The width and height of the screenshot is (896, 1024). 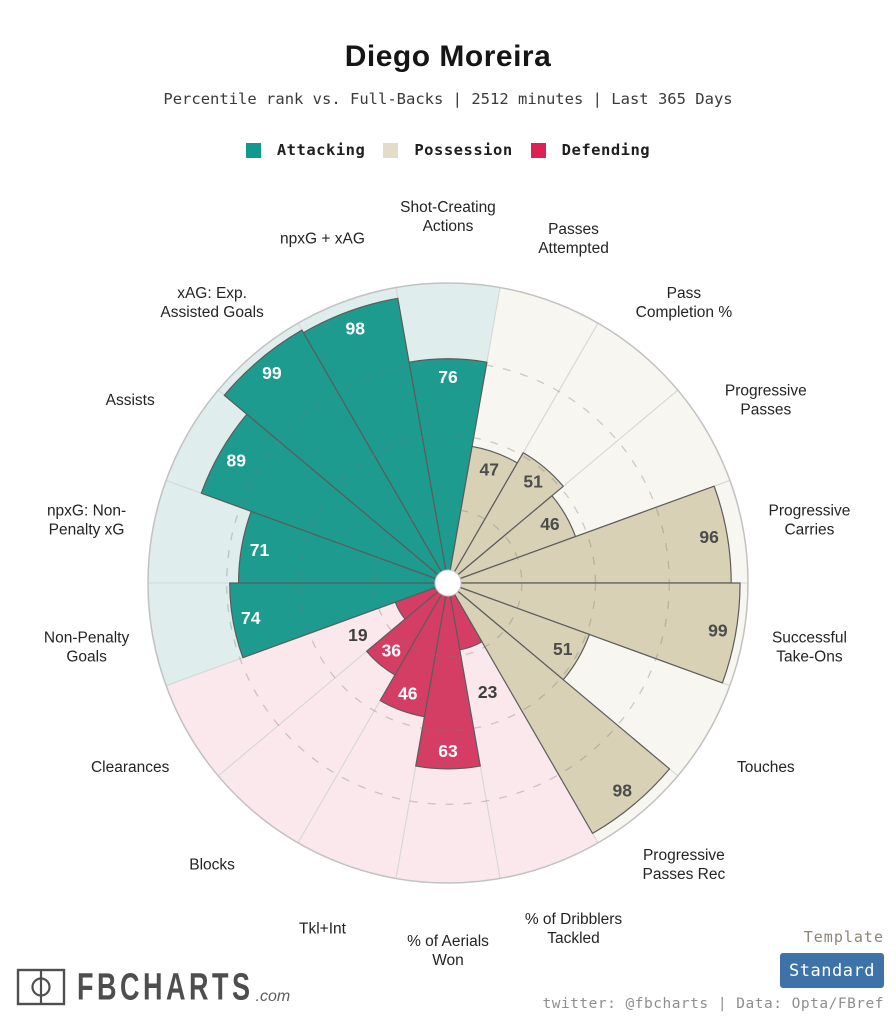 I want to click on svg-text: Clearances, so click(x=130, y=767).